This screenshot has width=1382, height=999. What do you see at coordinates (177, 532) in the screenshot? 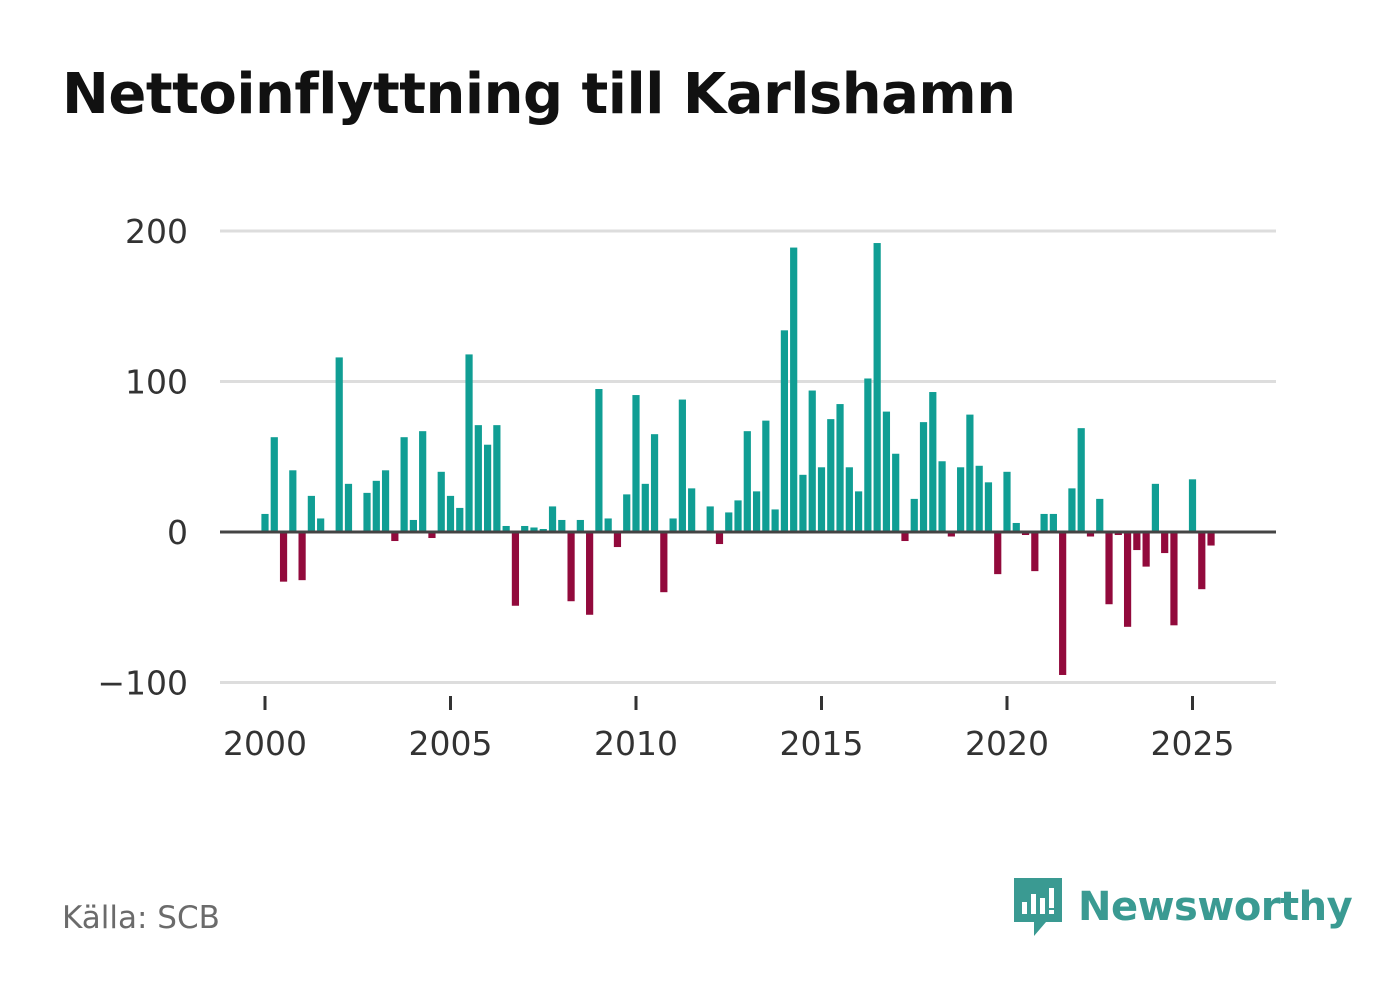
I see `y-tick-label: 0` at bounding box center [177, 532].